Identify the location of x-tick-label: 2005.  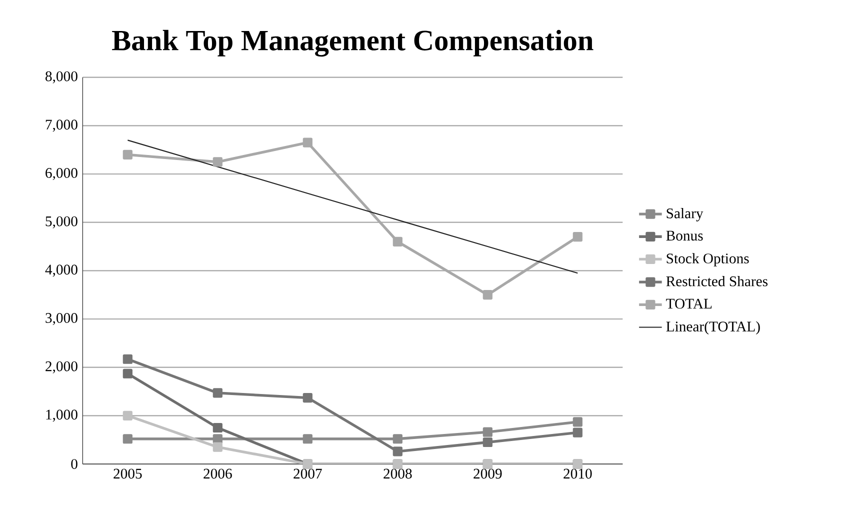
(128, 473).